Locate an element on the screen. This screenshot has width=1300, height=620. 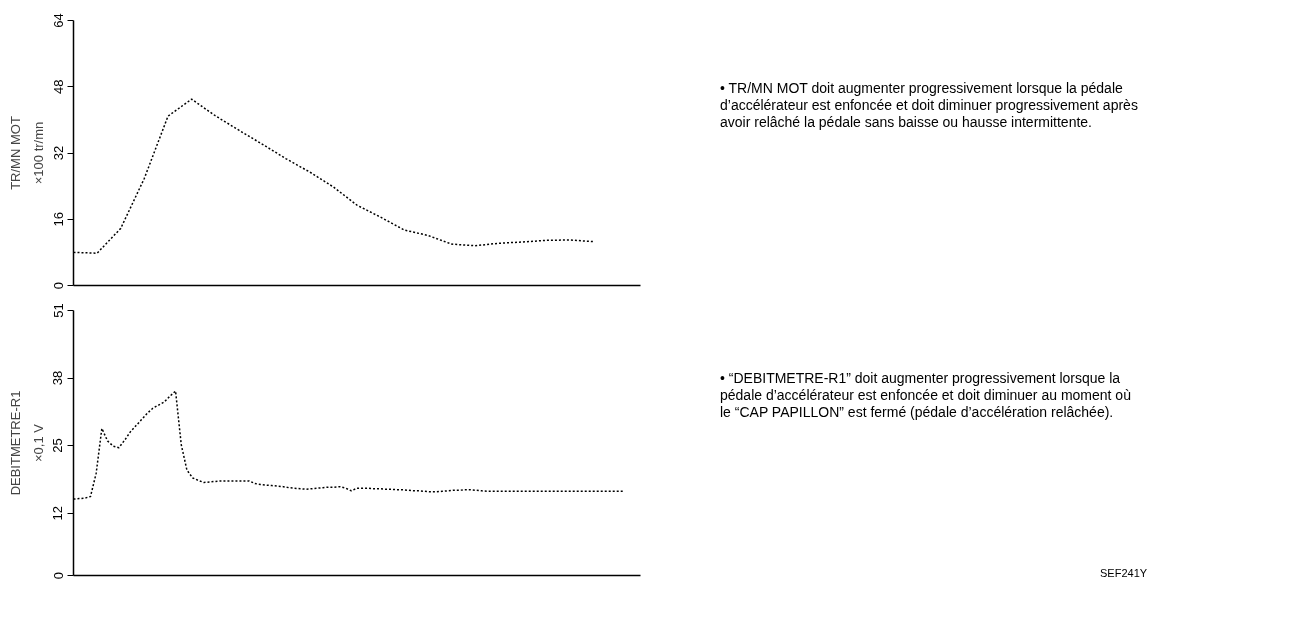
y-tick-label: 16 is located at coordinates (58, 219).